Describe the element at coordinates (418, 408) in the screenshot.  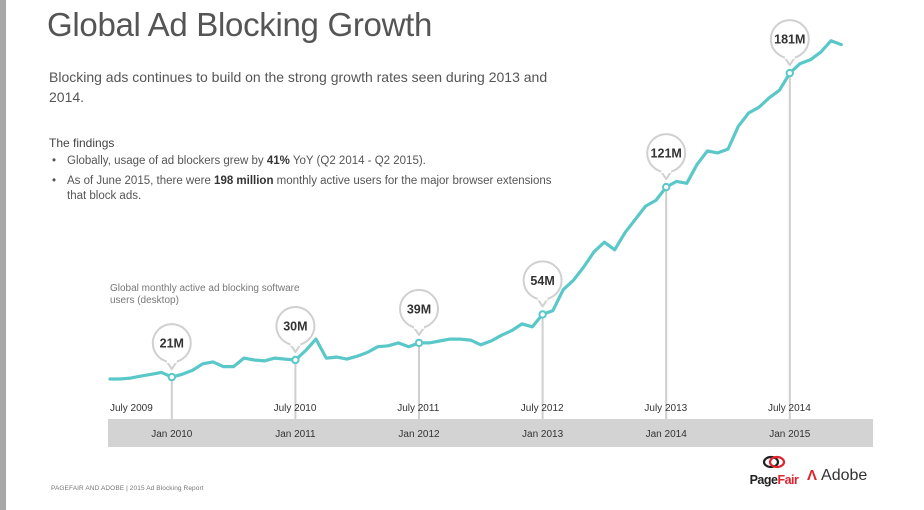
I see `x-tick-label-top: July 2011` at that location.